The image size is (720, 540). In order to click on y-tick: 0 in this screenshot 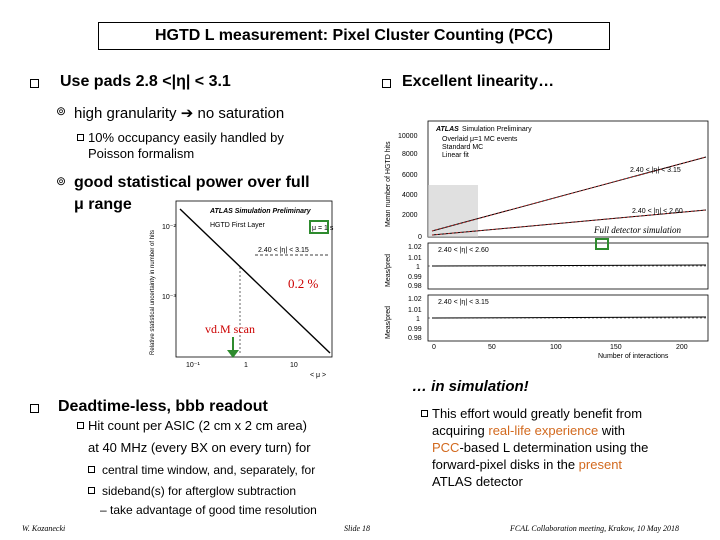, I will do `click(420, 237)`.